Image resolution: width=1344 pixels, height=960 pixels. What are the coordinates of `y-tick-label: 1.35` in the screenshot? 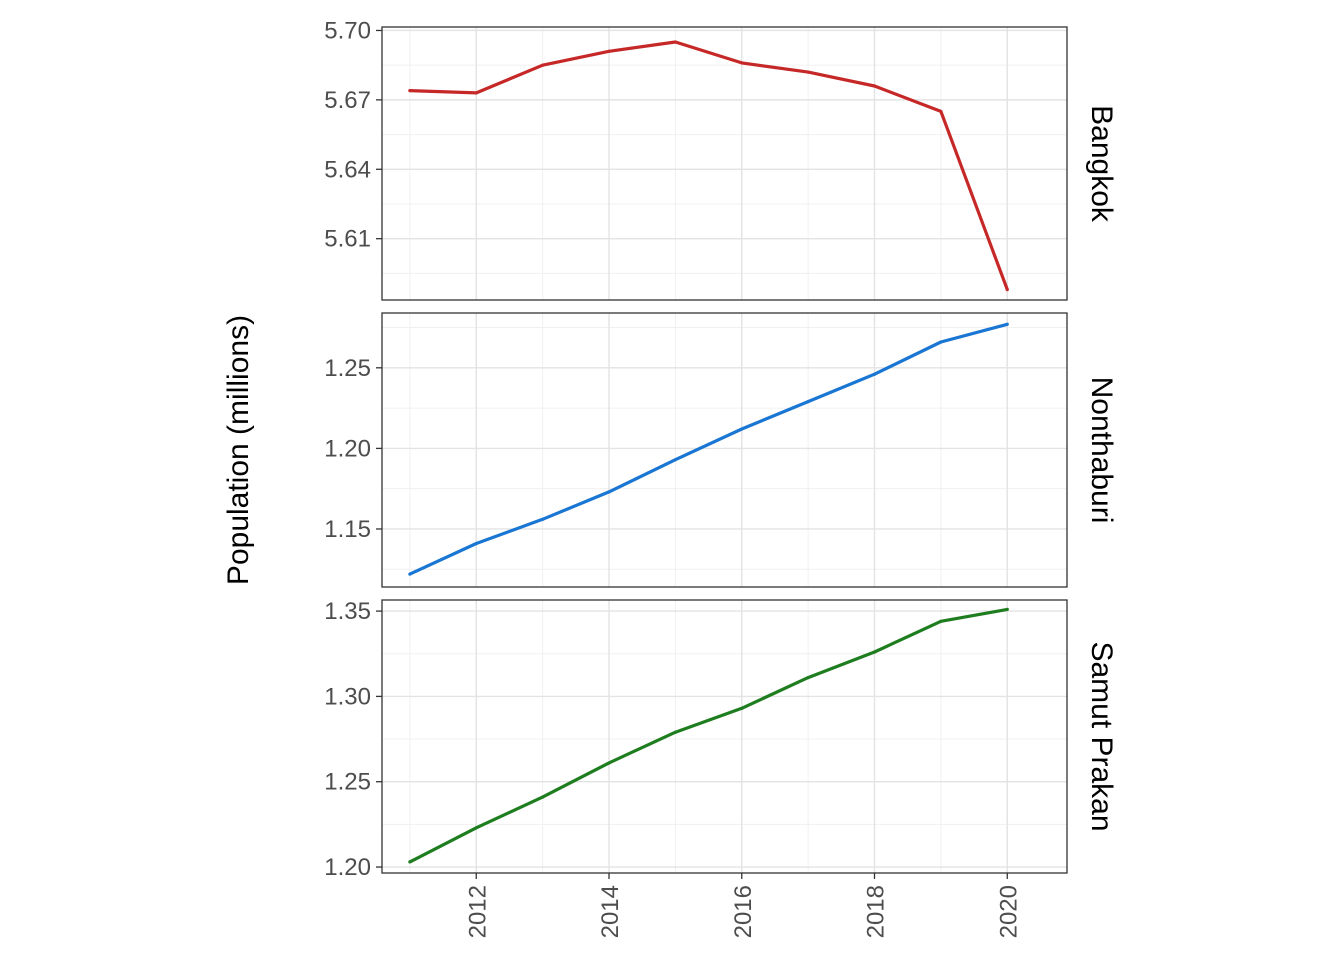 It's located at (347, 611).